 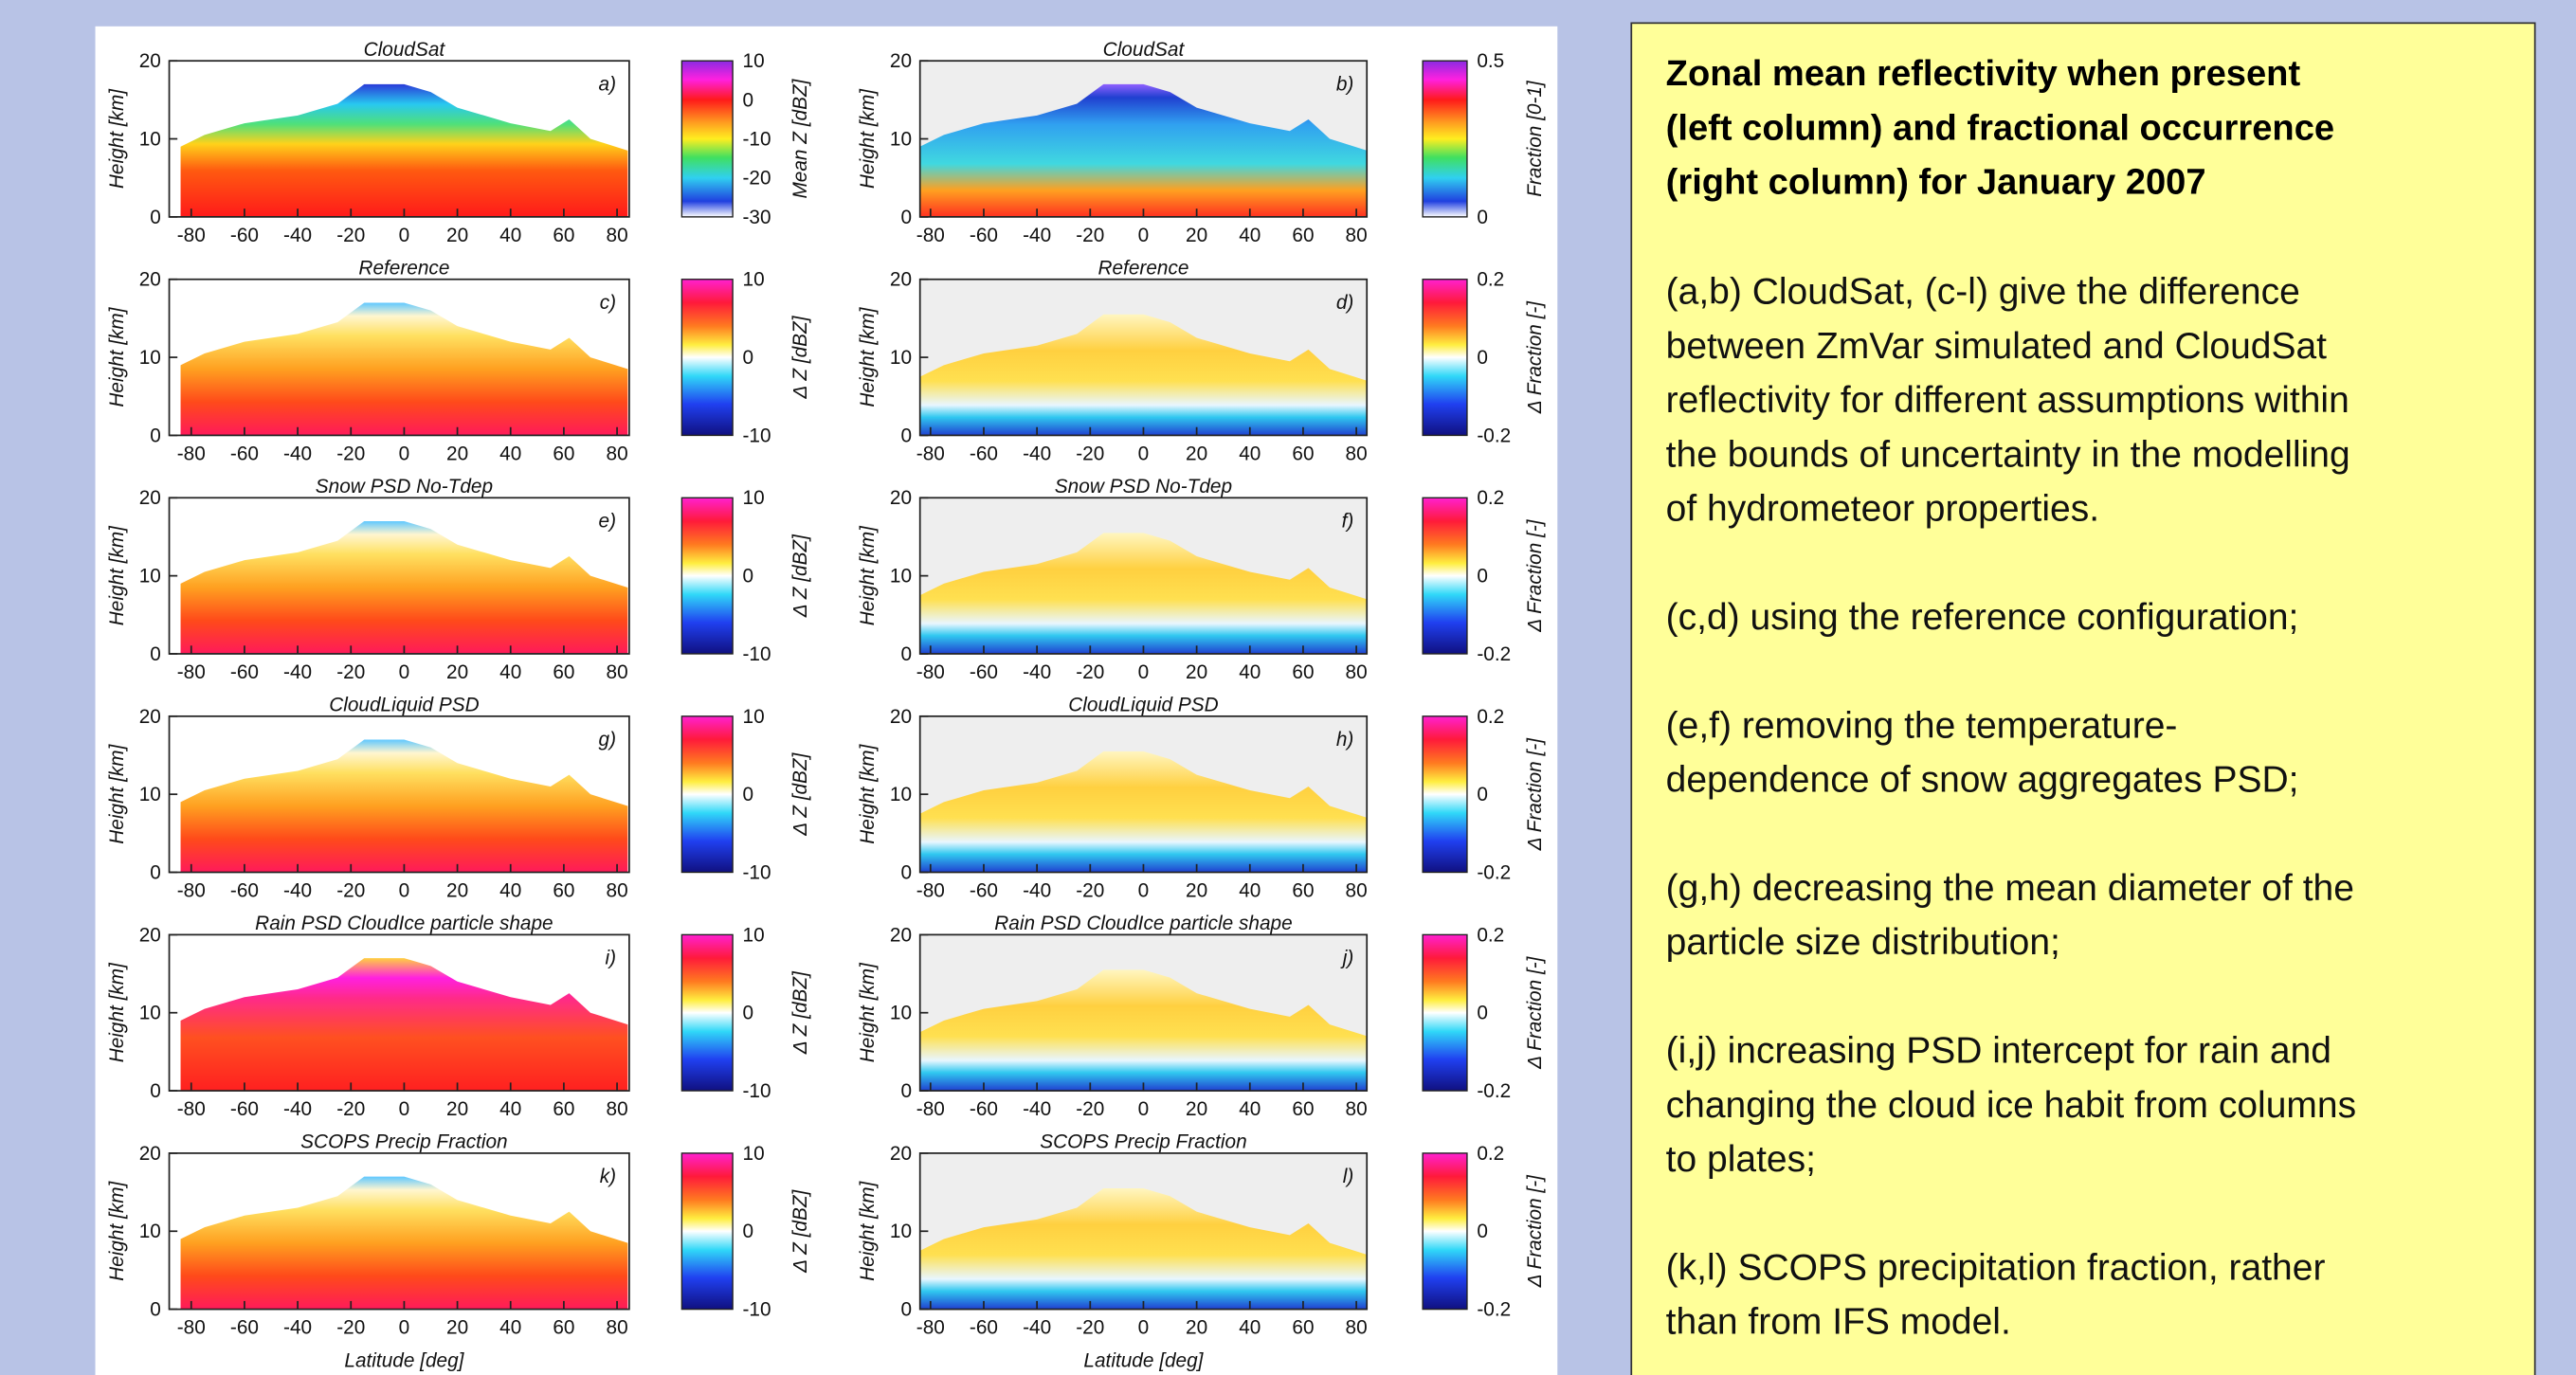 I want to click on colorbar-tick-label: -20, so click(x=757, y=179).